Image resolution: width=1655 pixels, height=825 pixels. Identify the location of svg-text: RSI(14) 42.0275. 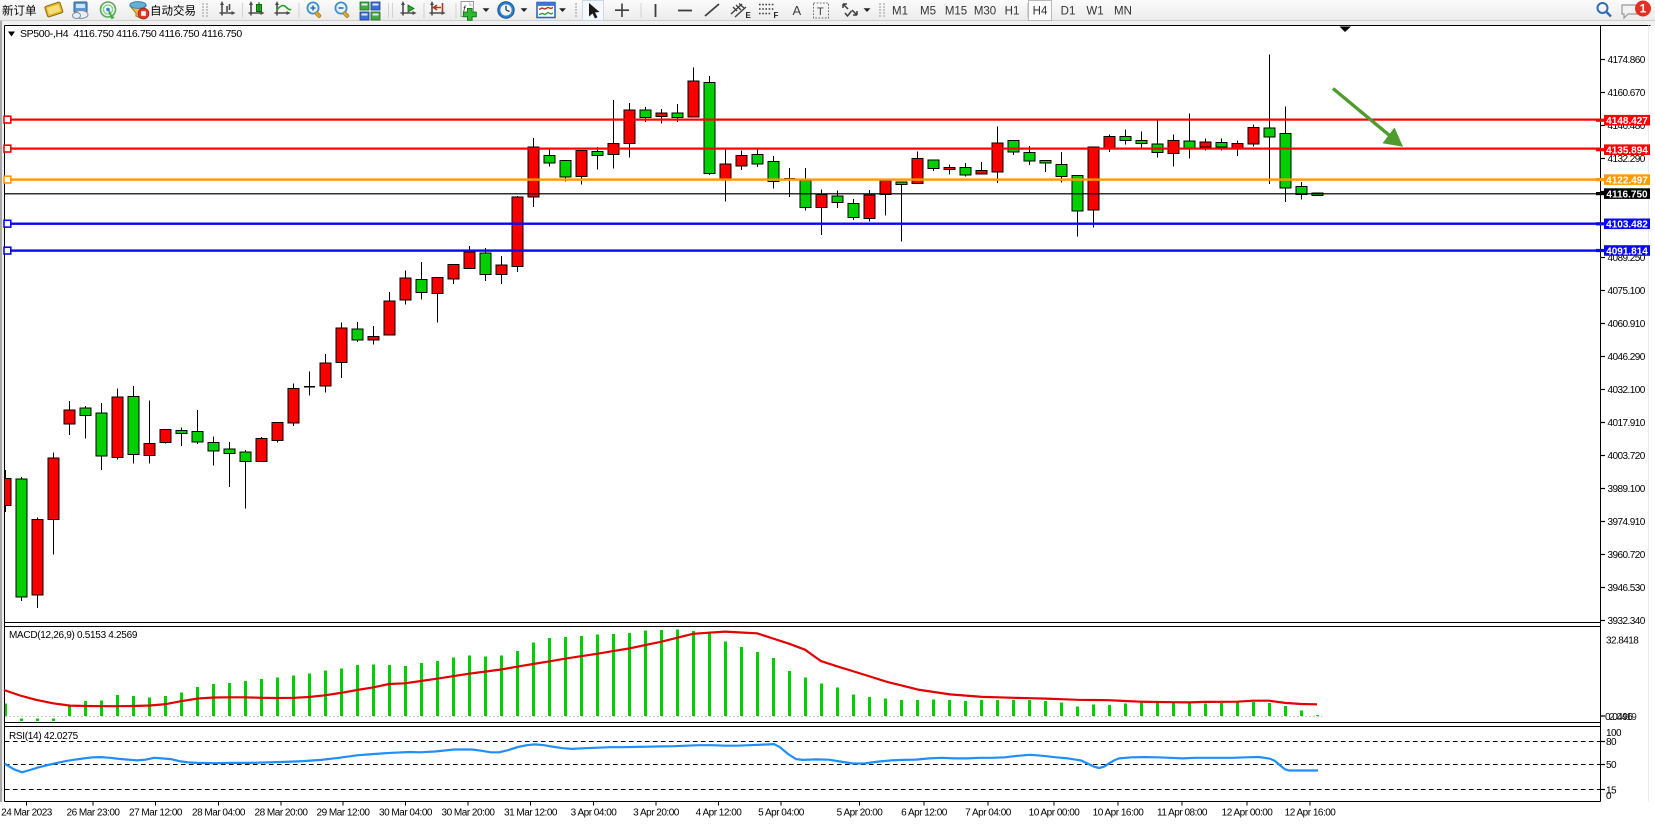
(44, 736).